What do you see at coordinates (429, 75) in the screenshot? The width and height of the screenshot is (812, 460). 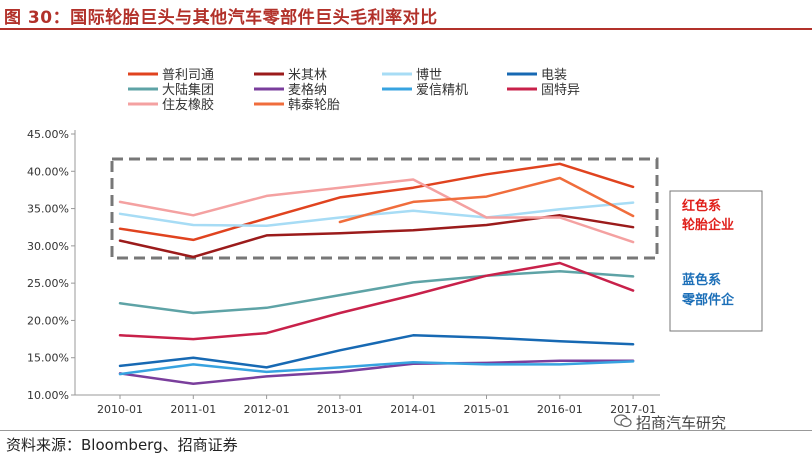 I see `legend-label: 博世` at bounding box center [429, 75].